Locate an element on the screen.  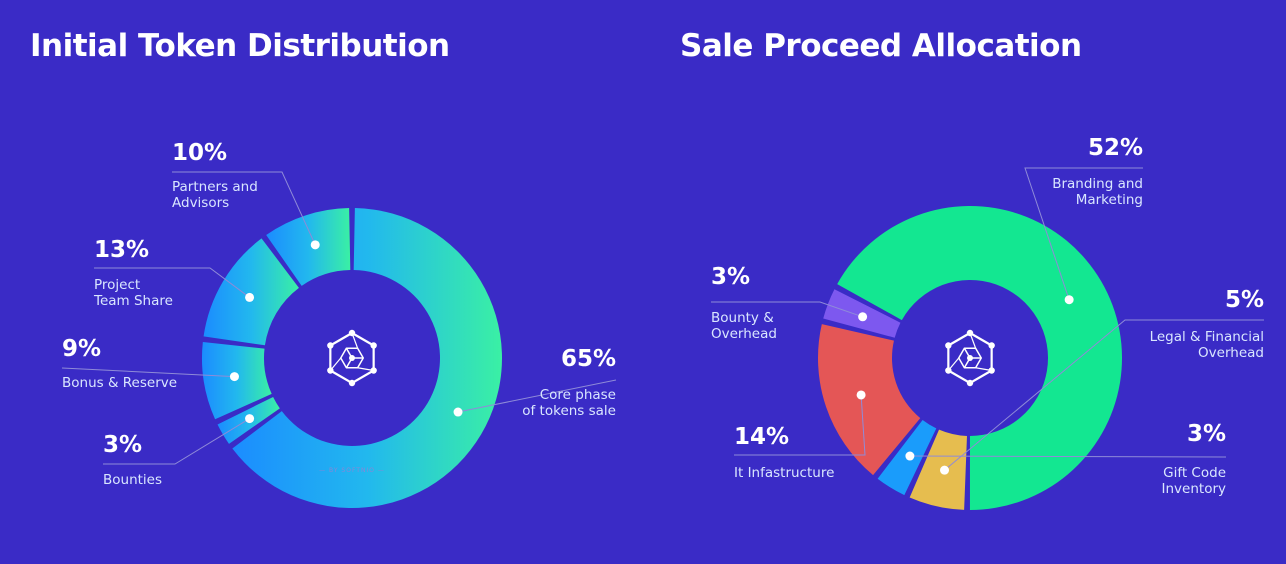
slice-it-infastructure is located at coordinates (869, 400).